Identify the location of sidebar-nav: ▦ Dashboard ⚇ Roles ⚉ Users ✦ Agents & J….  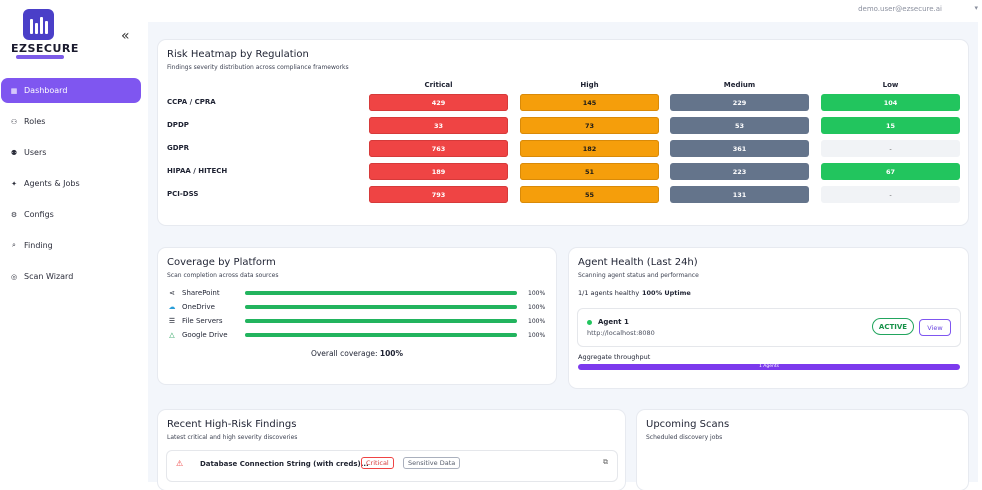
(74, 186).